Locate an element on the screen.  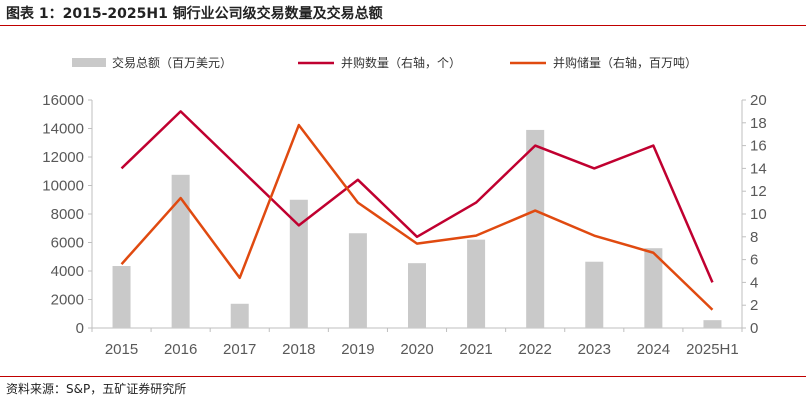
x-tick-label: 2022 is located at coordinates (534, 349).